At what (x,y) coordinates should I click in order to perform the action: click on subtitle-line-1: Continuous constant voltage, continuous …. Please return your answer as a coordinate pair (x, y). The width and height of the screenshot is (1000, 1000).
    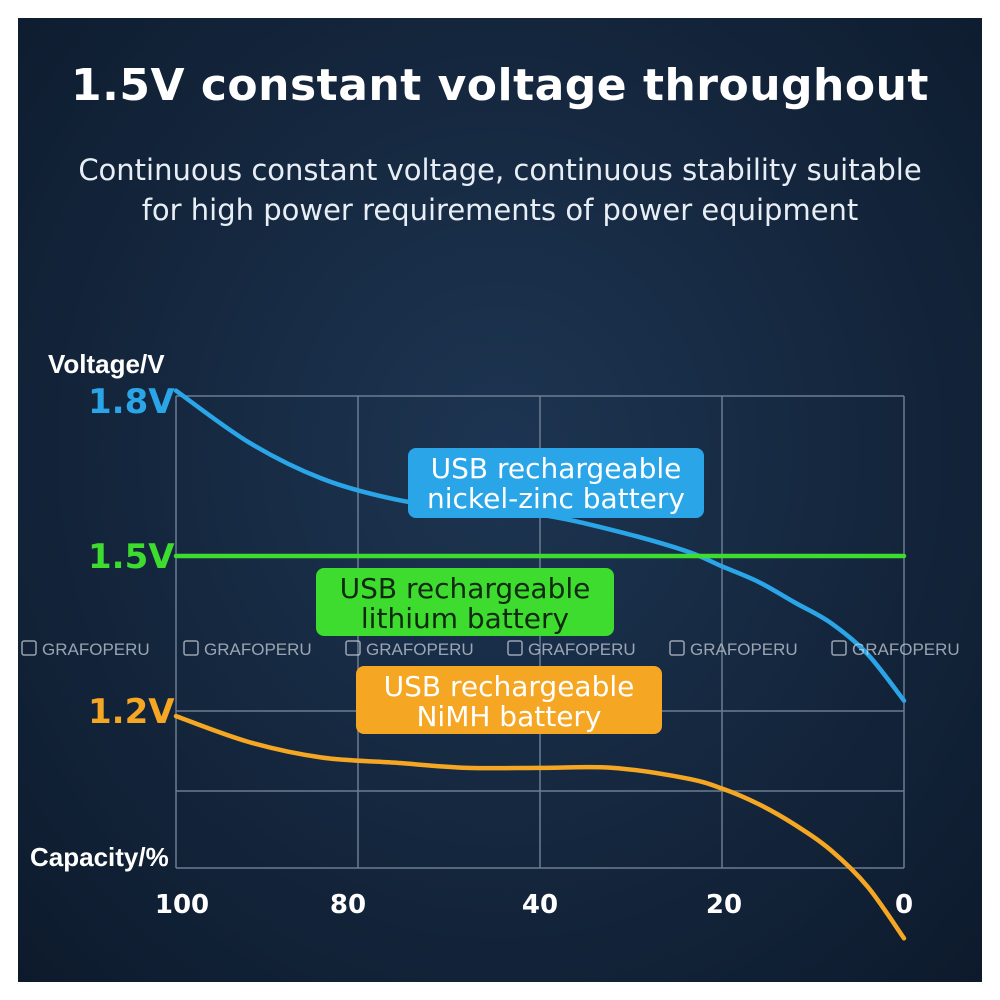
    Looking at the image, I should click on (500, 170).